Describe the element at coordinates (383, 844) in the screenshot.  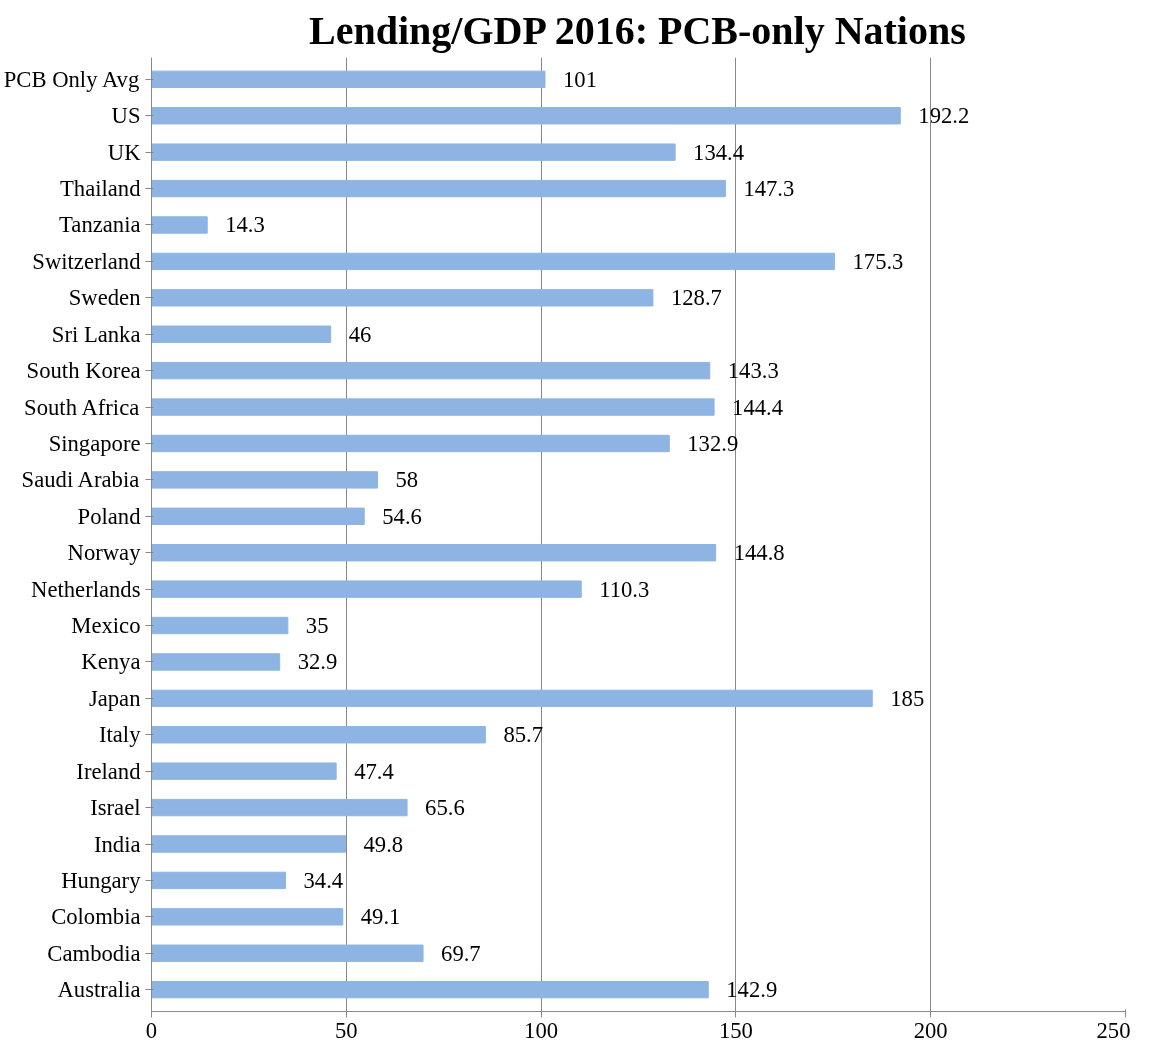
I see `data-label: 49.8` at that location.